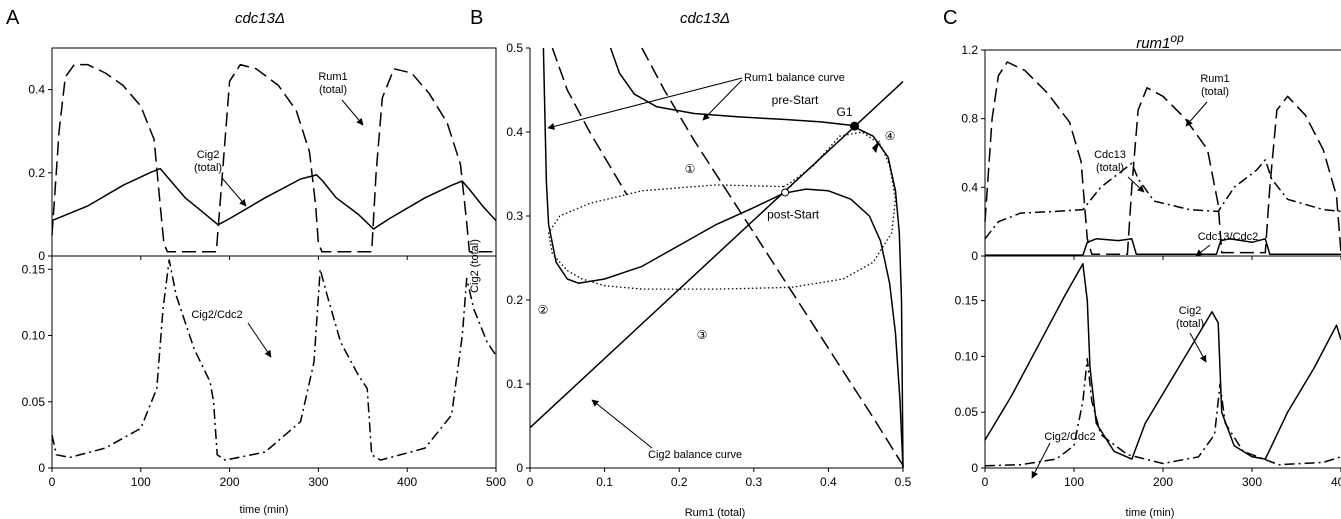 This screenshot has height=519, width=1341. What do you see at coordinates (13, 18) in the screenshot?
I see `panel-a-letter: A` at bounding box center [13, 18].